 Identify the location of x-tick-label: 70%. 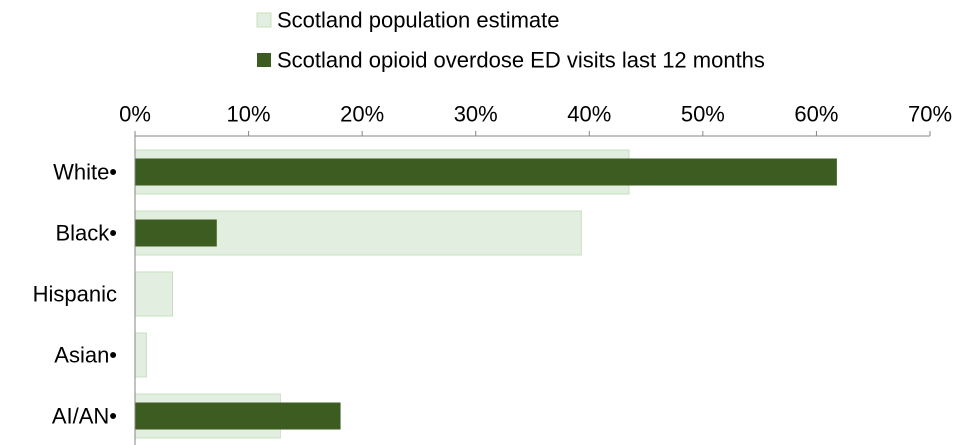
(930, 114).